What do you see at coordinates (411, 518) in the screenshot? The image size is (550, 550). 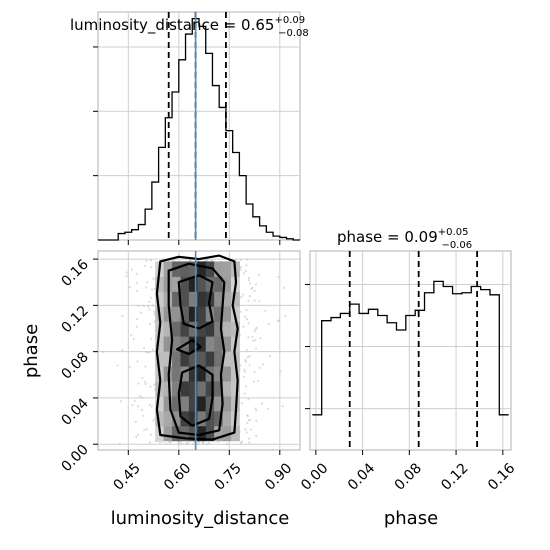 I see `x-axis-label: phase` at bounding box center [411, 518].